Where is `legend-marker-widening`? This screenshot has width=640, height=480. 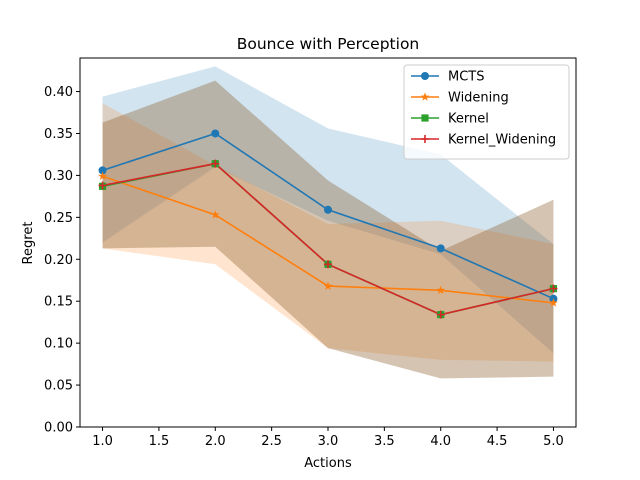
legend-marker-widening is located at coordinates (425, 96).